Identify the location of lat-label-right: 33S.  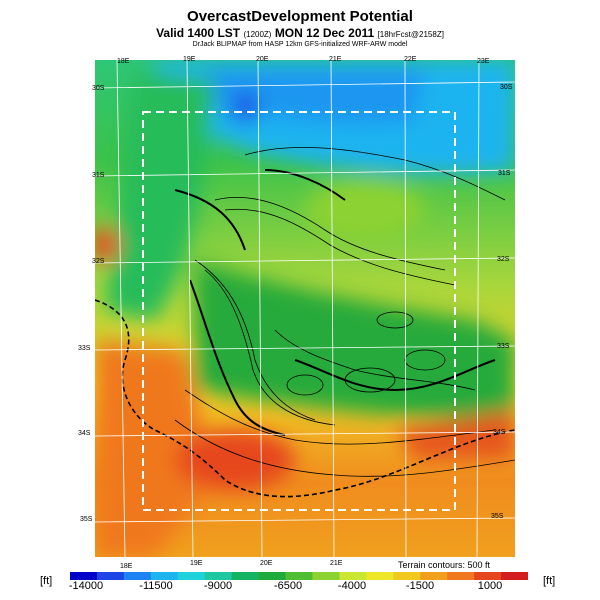
(503, 346).